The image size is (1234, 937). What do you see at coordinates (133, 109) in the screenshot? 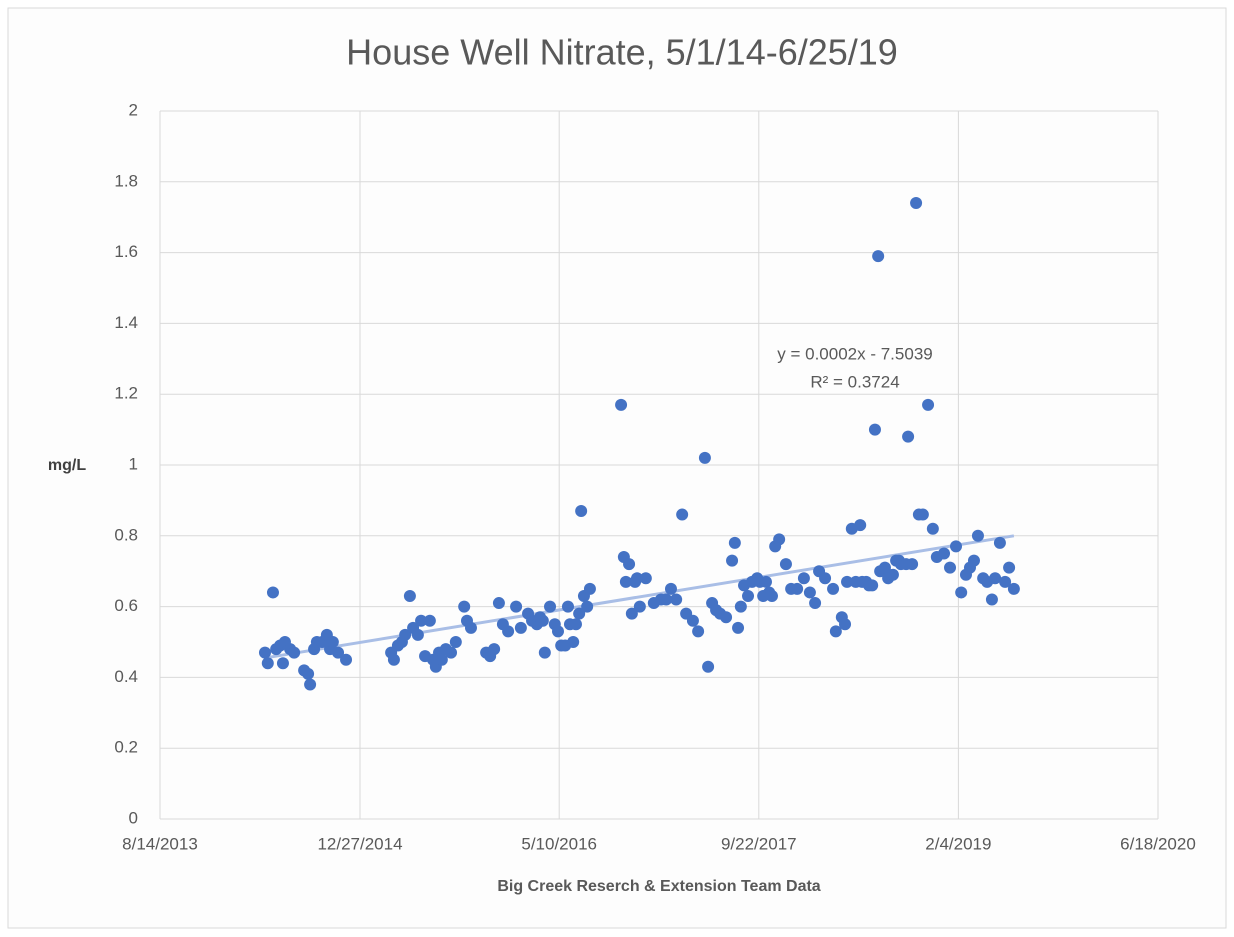
I see `y-tick-label: 2` at bounding box center [133, 109].